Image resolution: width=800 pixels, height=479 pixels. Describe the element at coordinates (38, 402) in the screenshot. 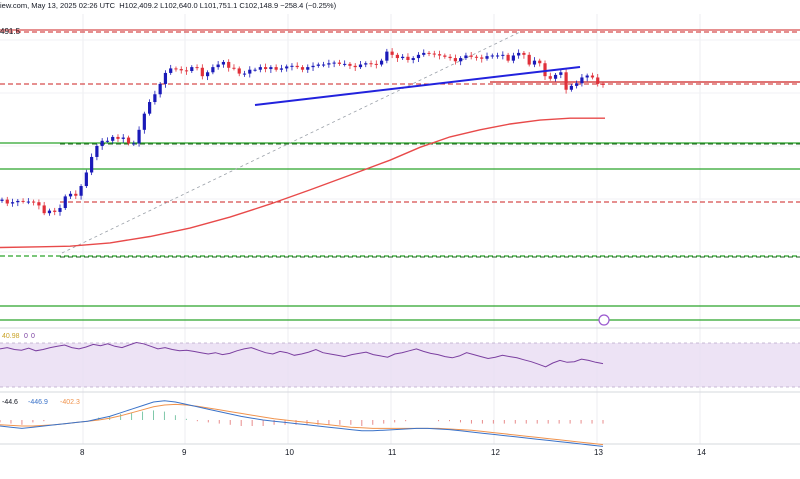

I see `macd-value-label: -446.9` at that location.